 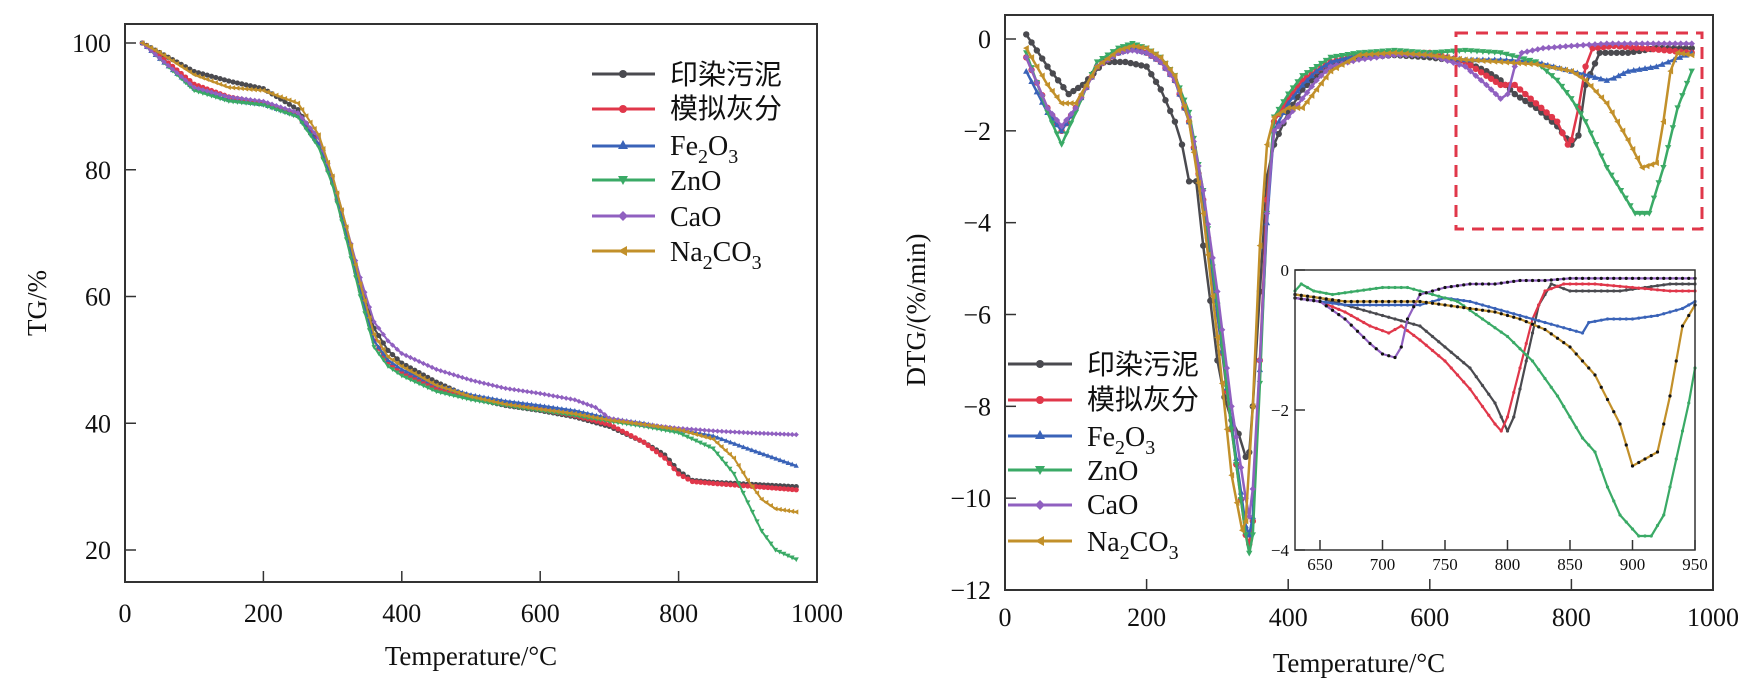 I want to click on y-tick-label: −12, so click(x=970, y=590).